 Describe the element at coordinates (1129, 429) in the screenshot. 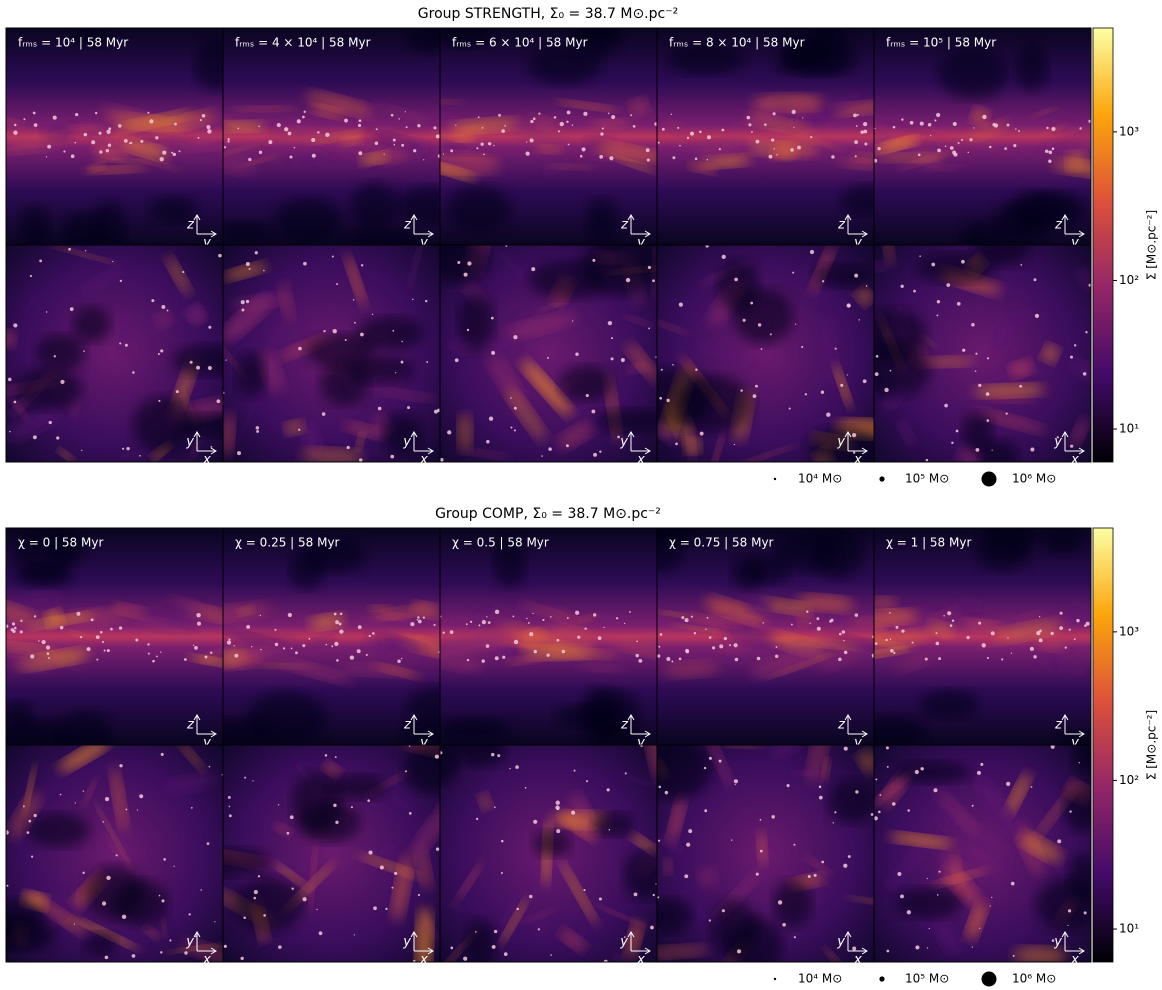

I see `colorbar-tick-label: 10¹` at that location.